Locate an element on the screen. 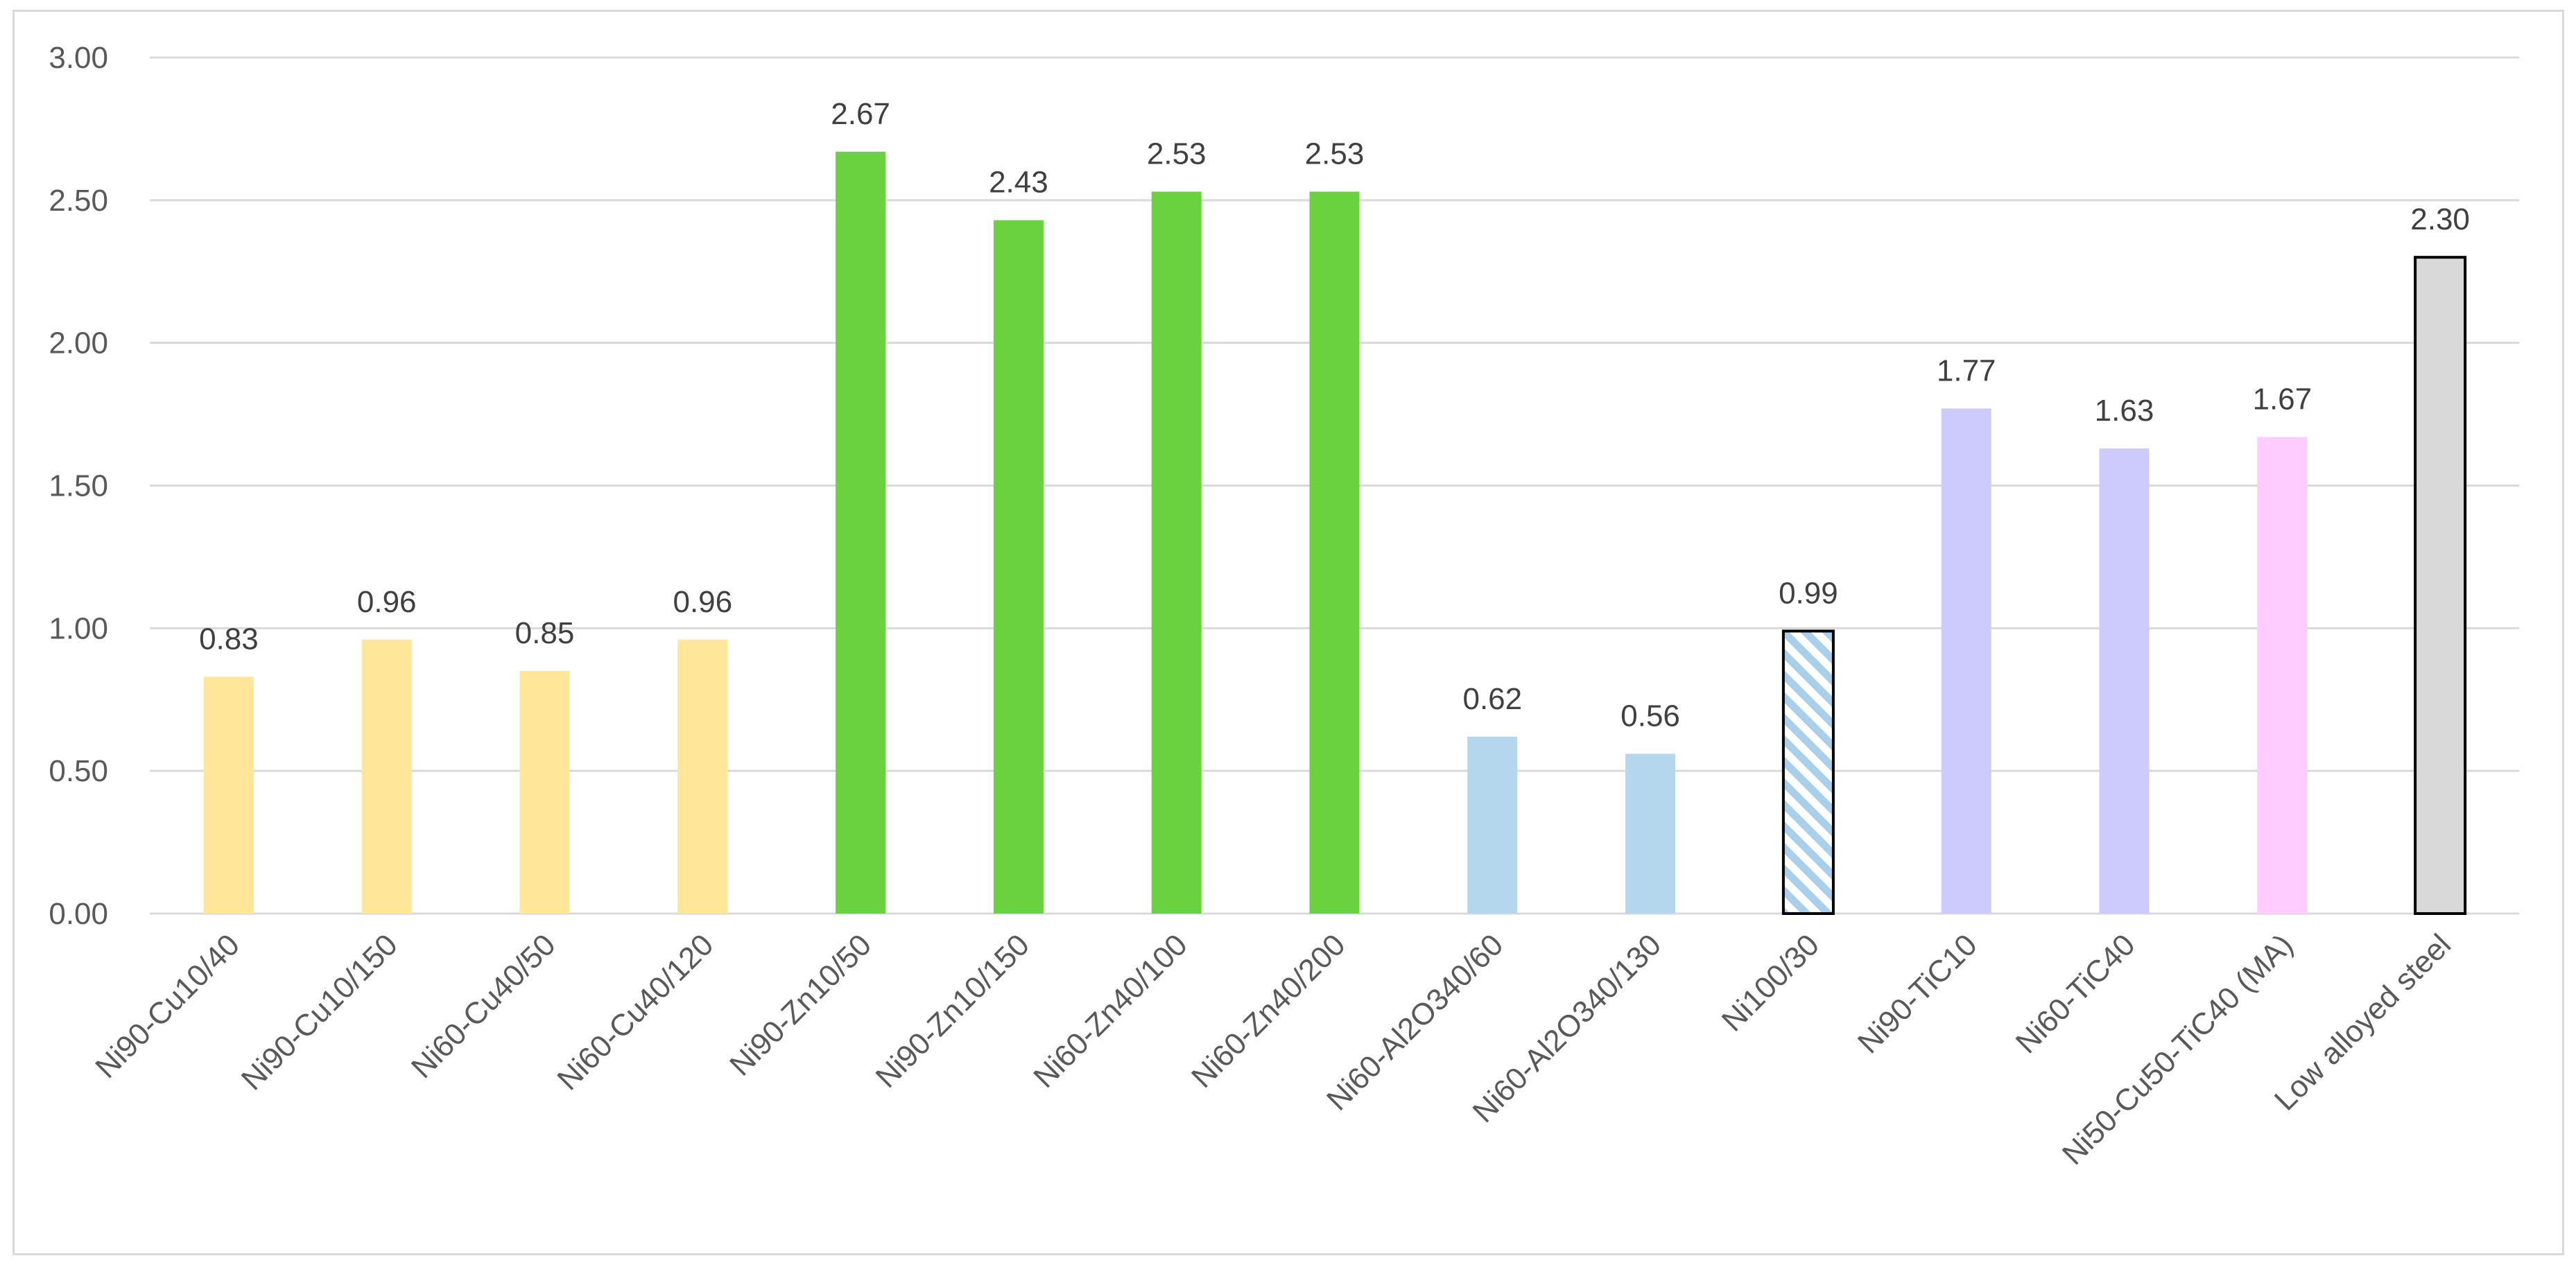  x-tick-label: Ni90-TiC10 is located at coordinates (1917, 994).